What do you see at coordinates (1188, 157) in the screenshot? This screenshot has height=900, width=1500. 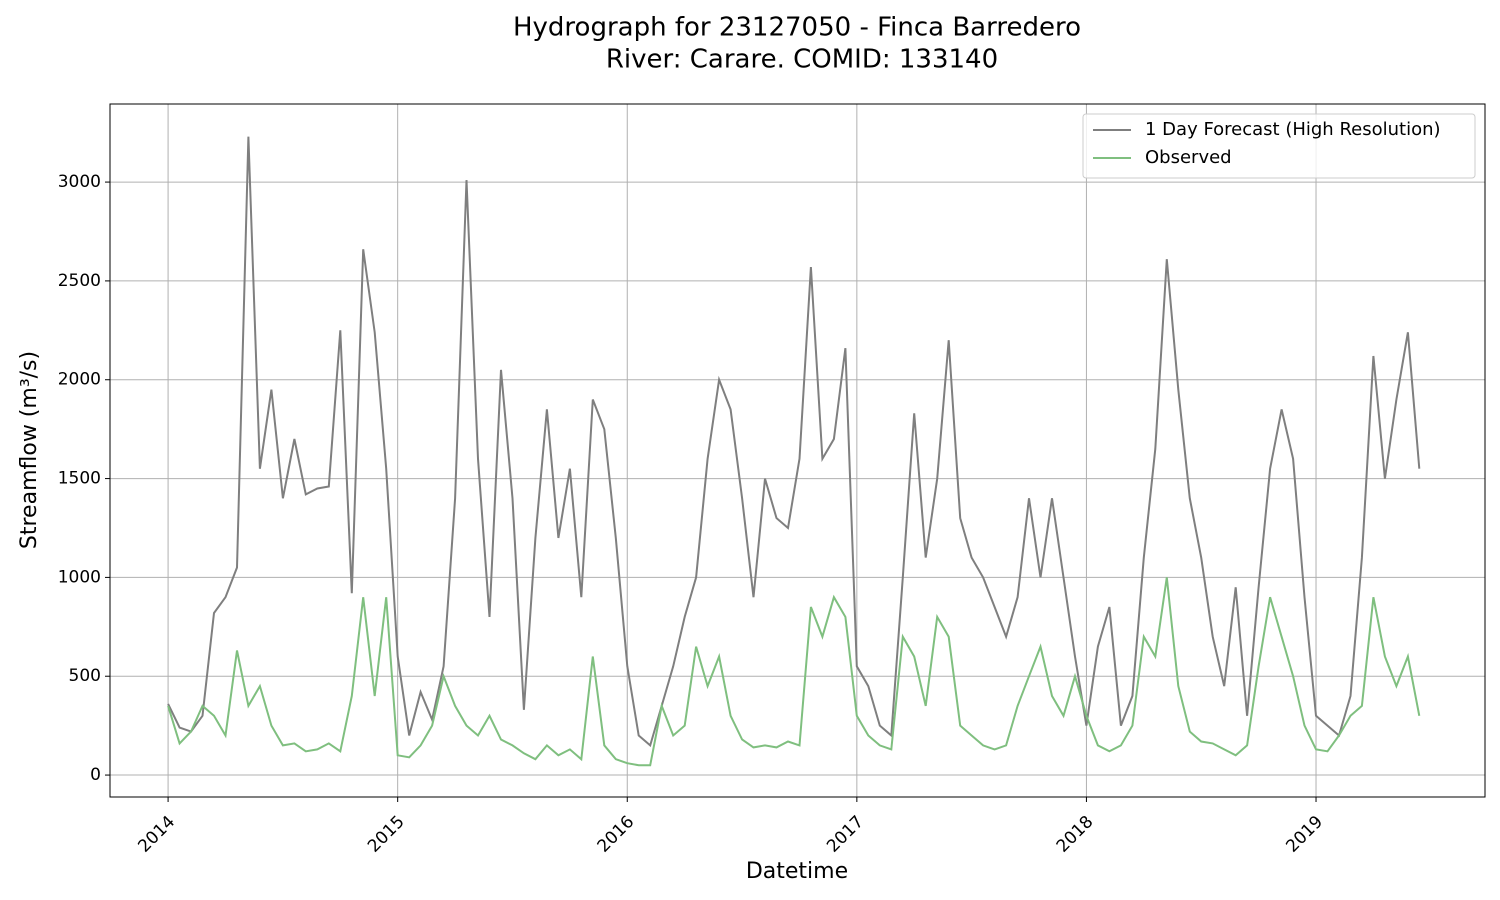 I see `legend-label: Observed` at bounding box center [1188, 157].